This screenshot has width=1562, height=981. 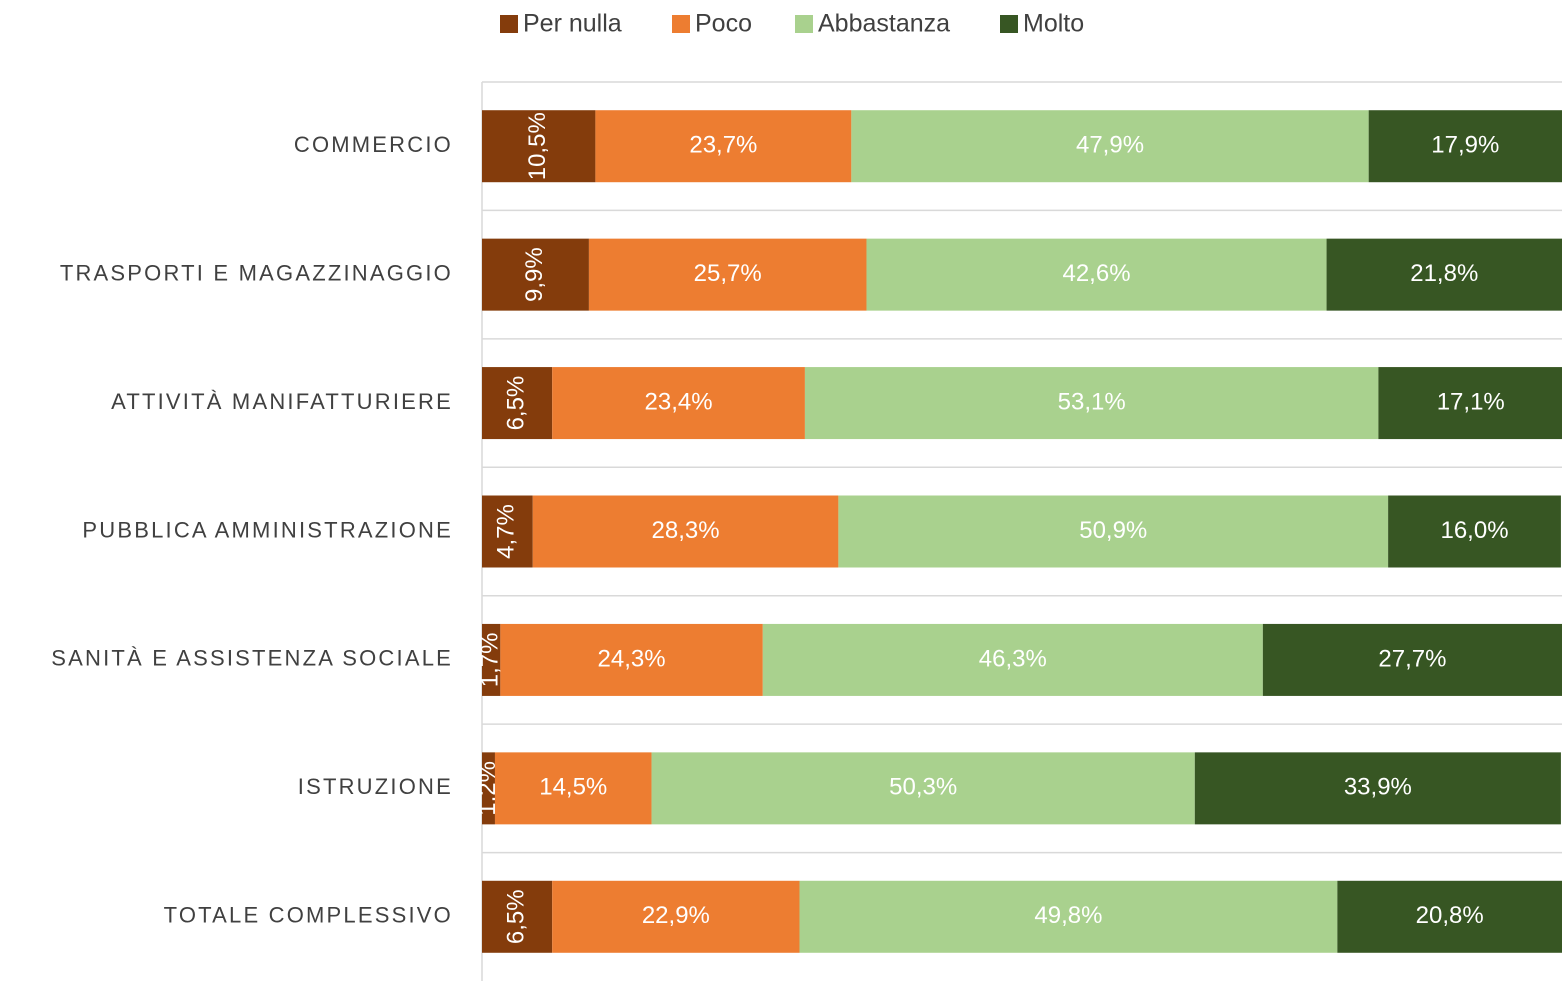 I want to click on legend-label: Molto, so click(x=1053, y=24).